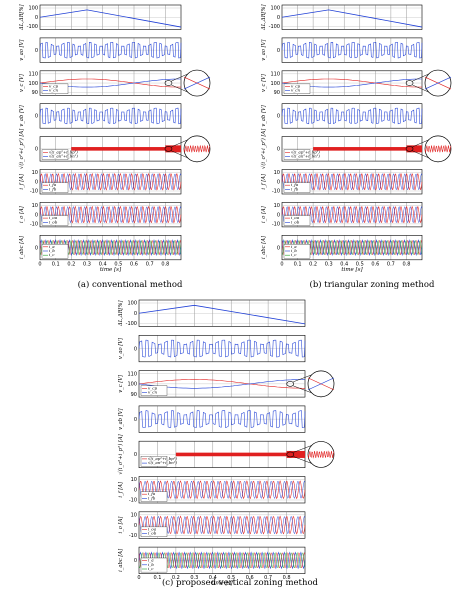 This screenshot has height=590, width=474. I want to click on panel-3: 0 v_ab [V], so click(100, 116).